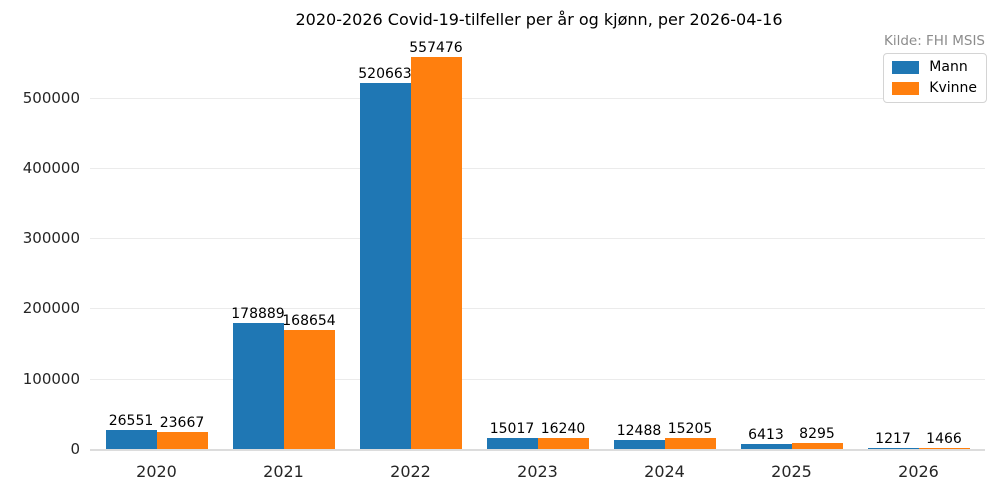 This screenshot has height=500, width=1000. Describe the element at coordinates (309, 389) in the screenshot. I see `bar-kvinne-2021` at that location.